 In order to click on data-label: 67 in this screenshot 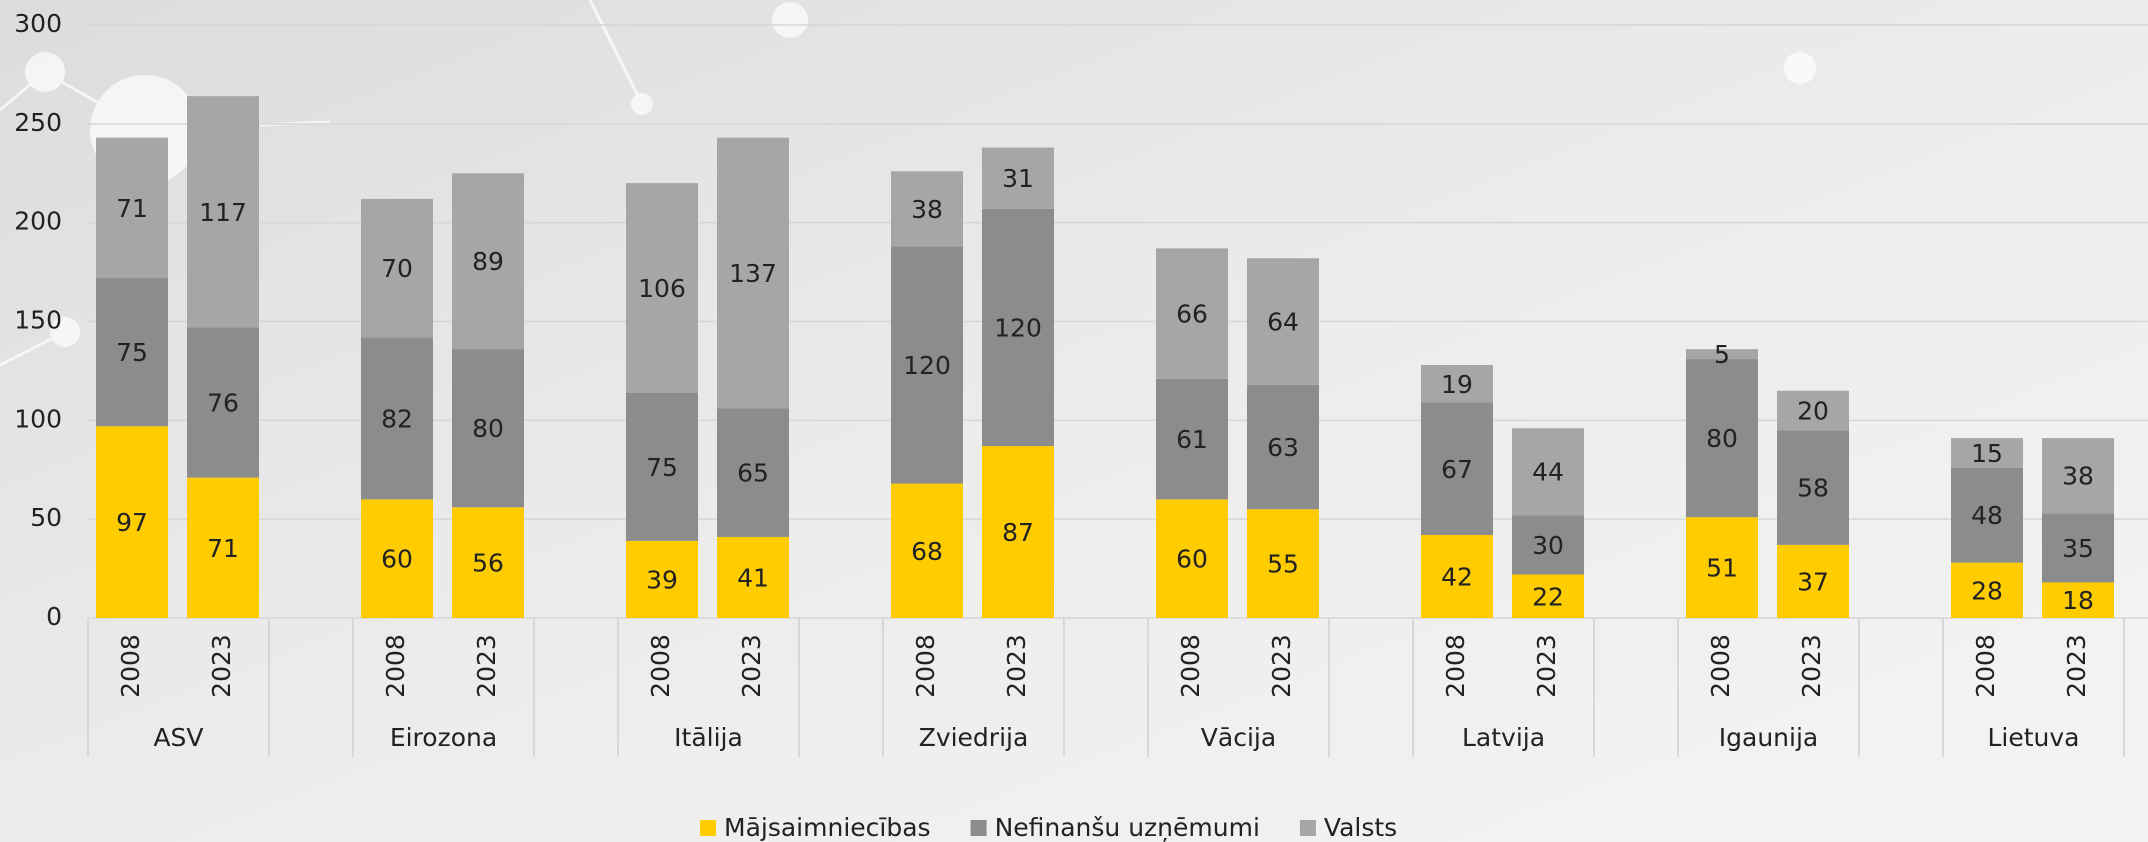, I will do `click(1457, 469)`.